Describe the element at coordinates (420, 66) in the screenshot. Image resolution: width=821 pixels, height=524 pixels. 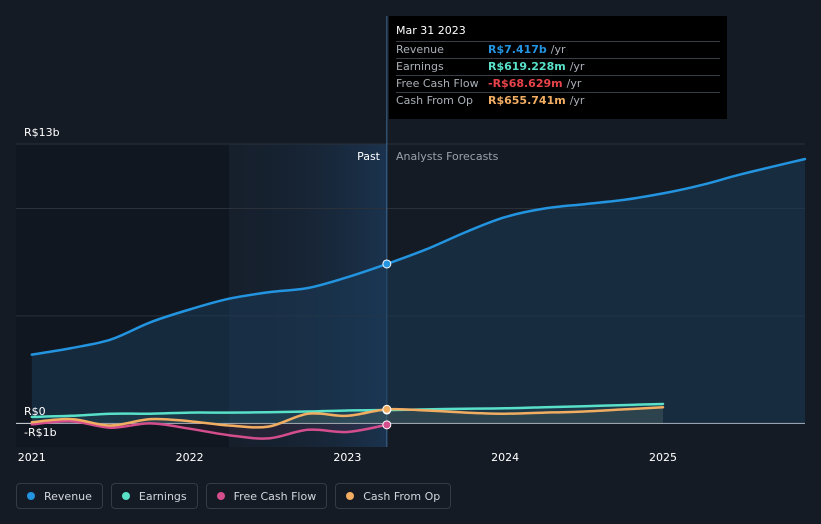
I see `tooltip-label: Earnings` at that location.